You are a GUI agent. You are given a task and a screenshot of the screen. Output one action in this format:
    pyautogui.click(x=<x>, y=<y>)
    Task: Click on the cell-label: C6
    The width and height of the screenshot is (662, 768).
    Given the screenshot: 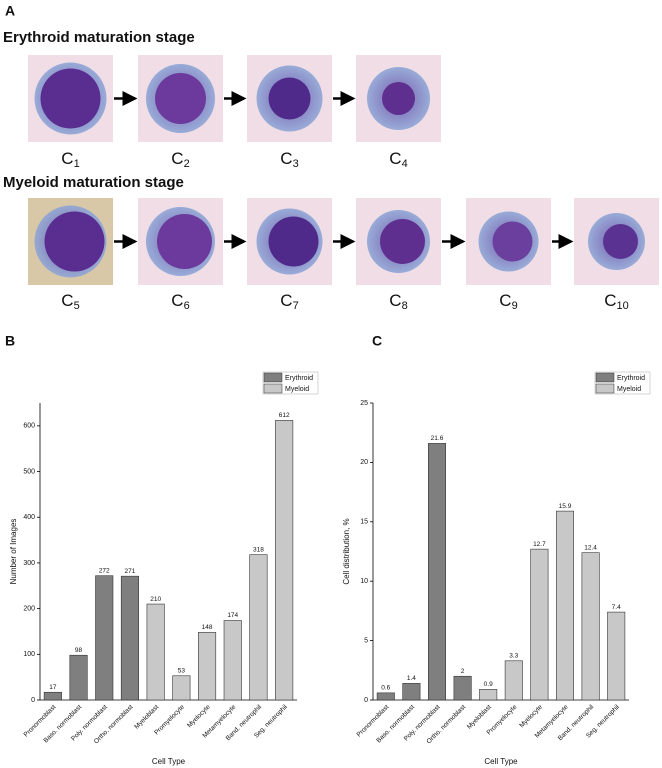 What is the action you would take?
    pyautogui.click(x=180, y=301)
    